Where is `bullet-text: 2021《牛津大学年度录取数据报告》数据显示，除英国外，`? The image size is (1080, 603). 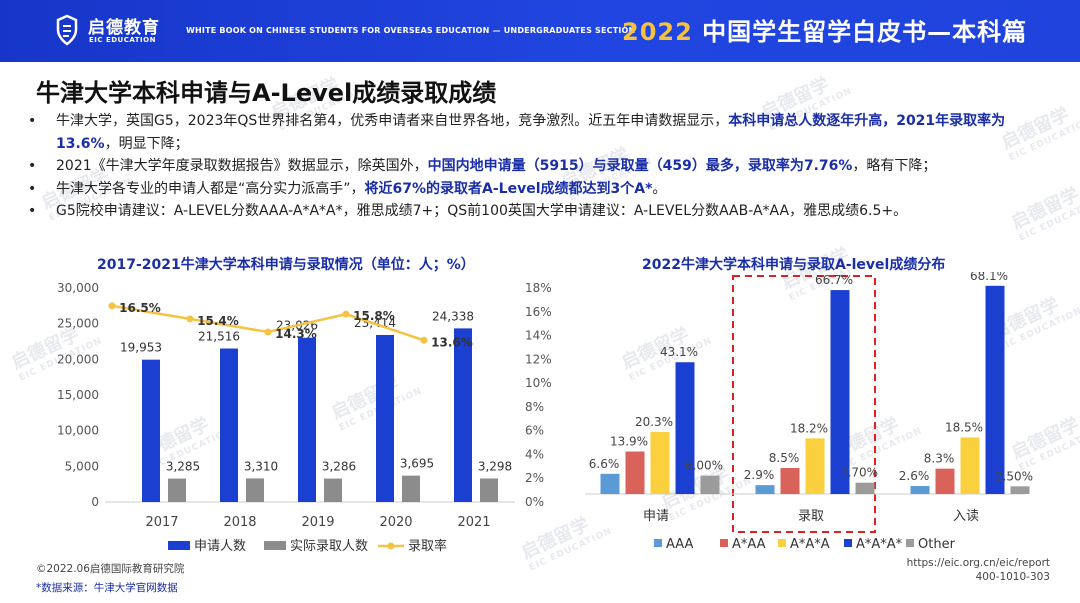
bullet-text: 2021《牛津大学年度录取数据报告》数据显示，除英国外， is located at coordinates (242, 166).